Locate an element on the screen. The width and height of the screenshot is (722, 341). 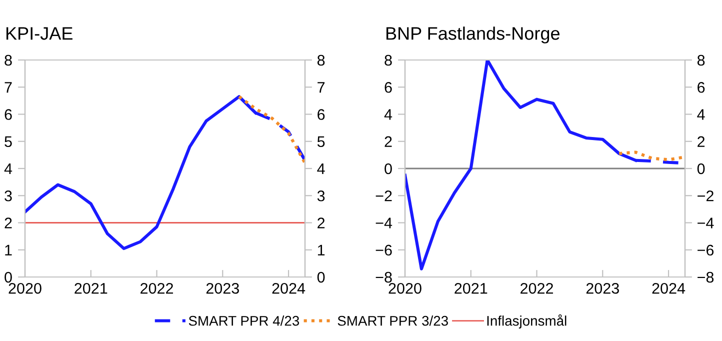
y2-tick-label: −4 is located at coordinates (706, 223).